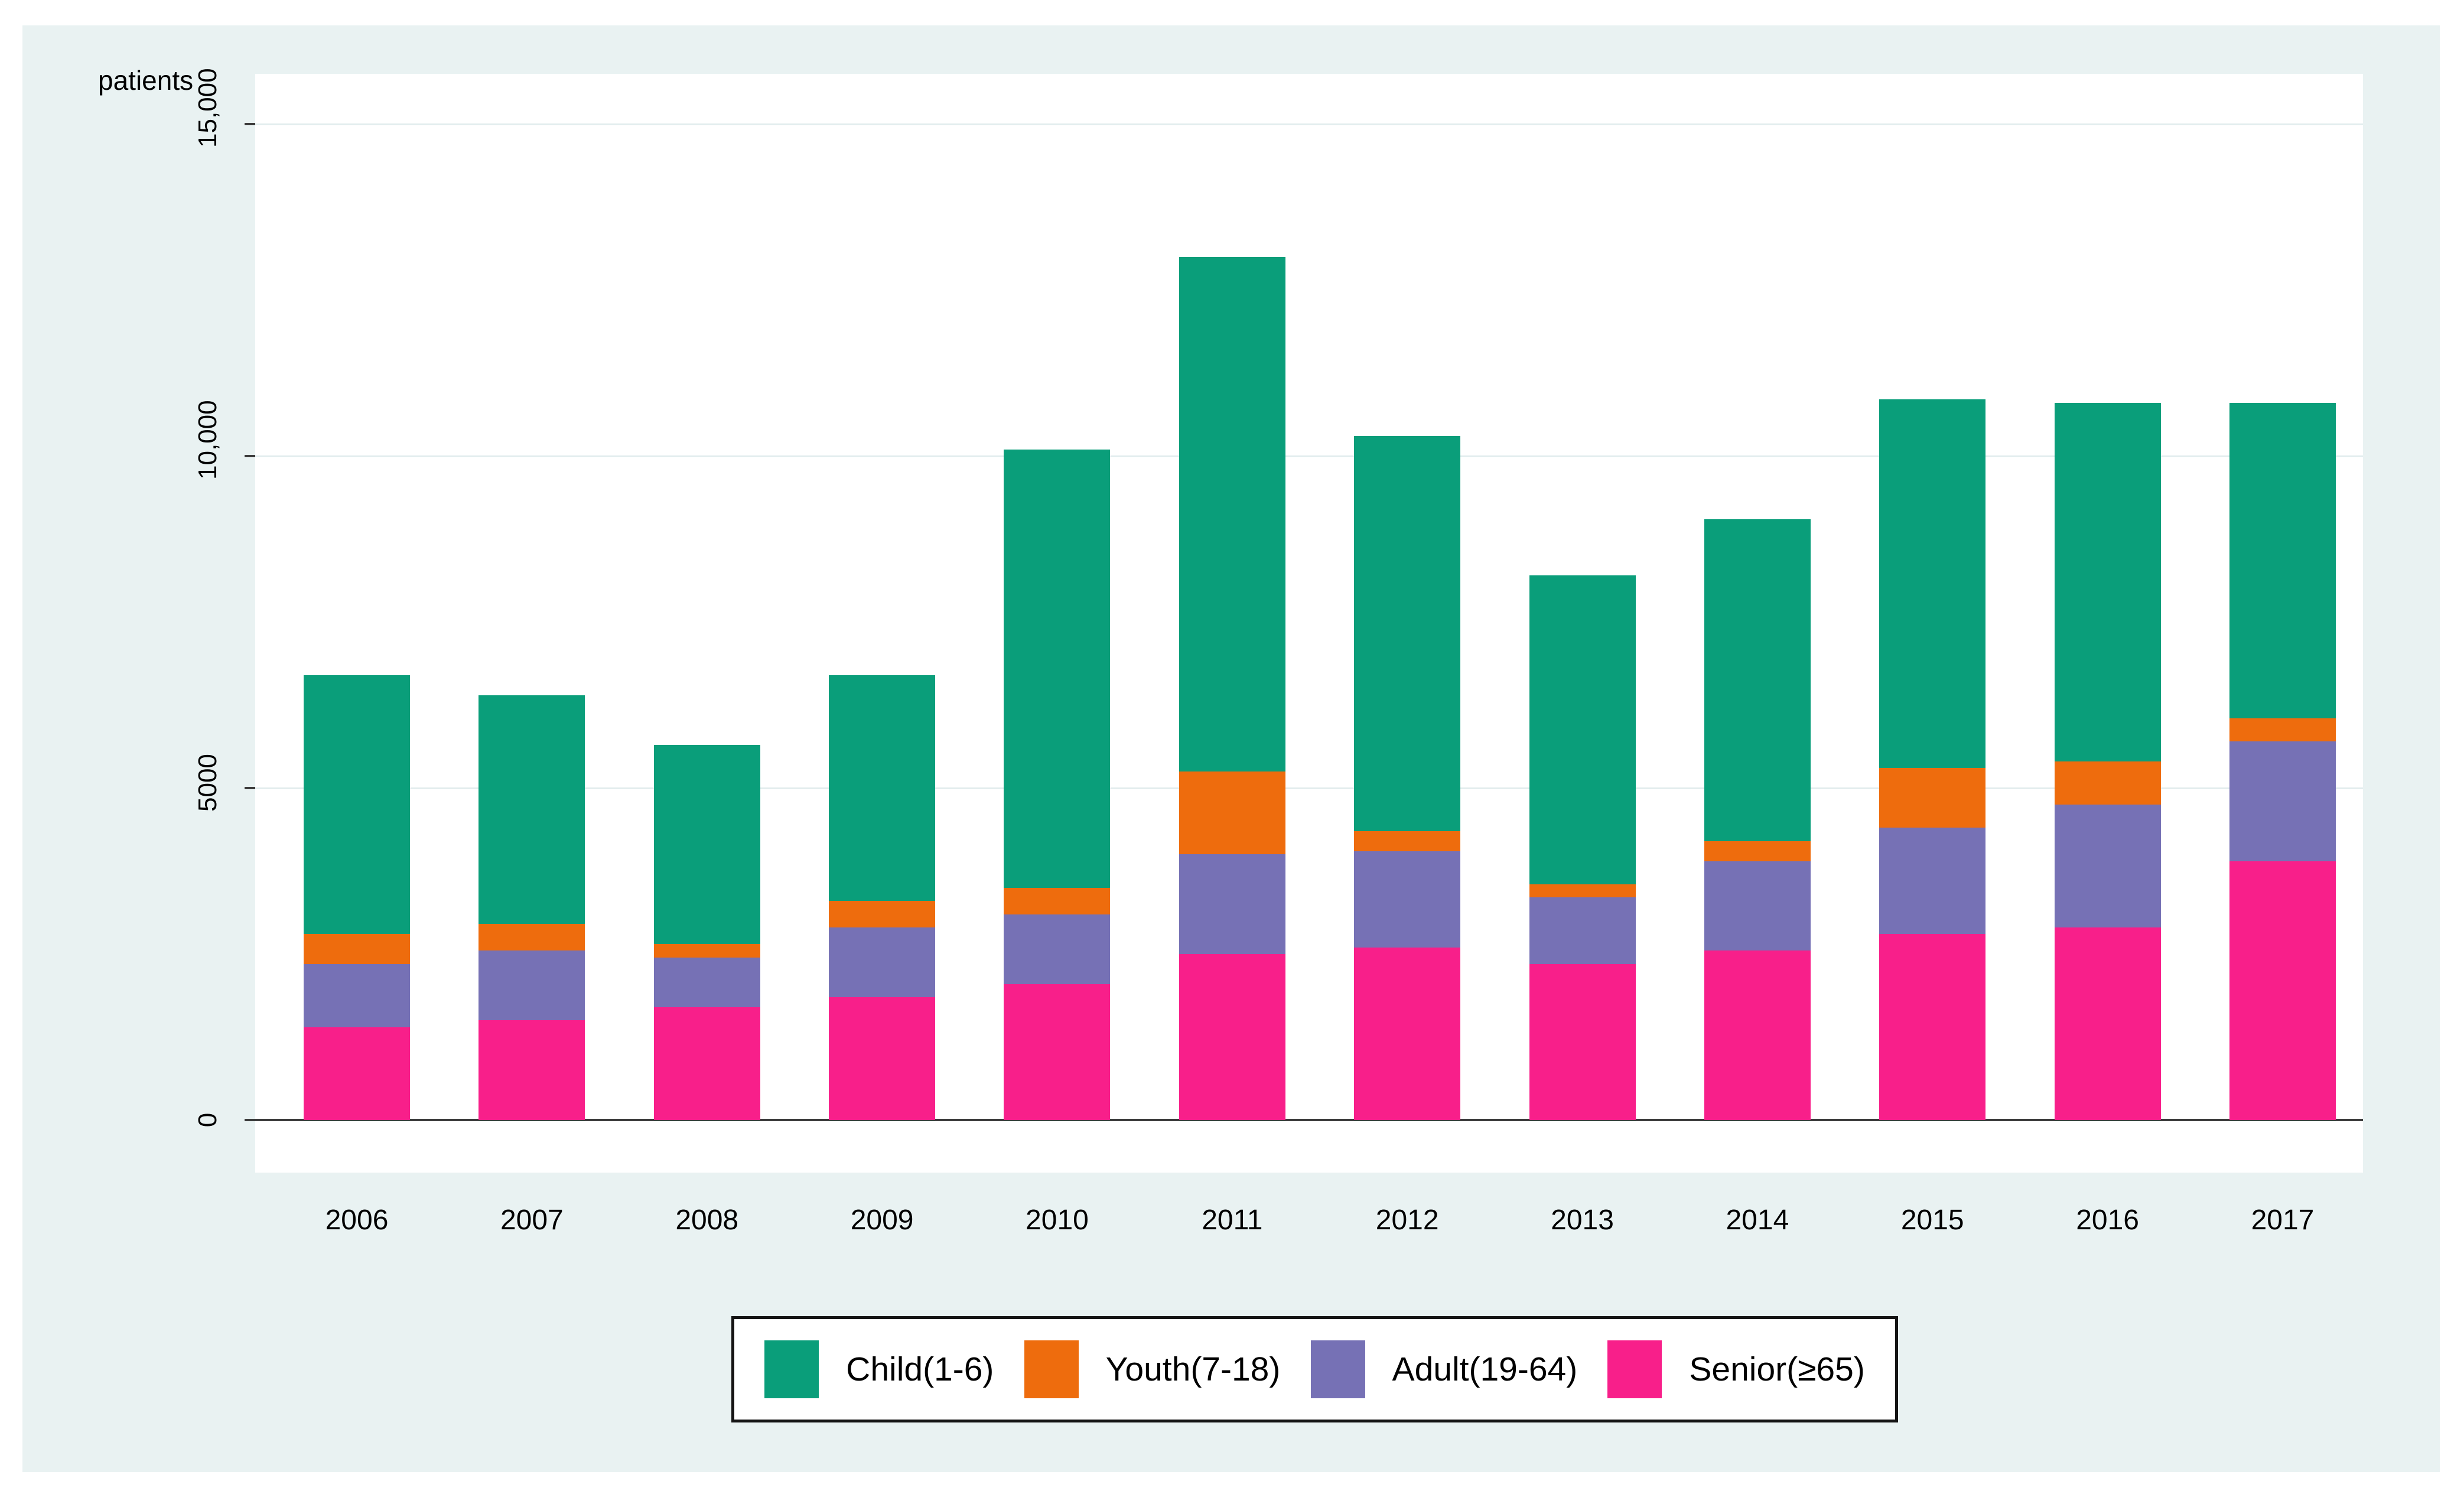 The image size is (2464, 1504). What do you see at coordinates (1757, 851) in the screenshot?
I see `bar-segment-youth-7-18--2014` at bounding box center [1757, 851].